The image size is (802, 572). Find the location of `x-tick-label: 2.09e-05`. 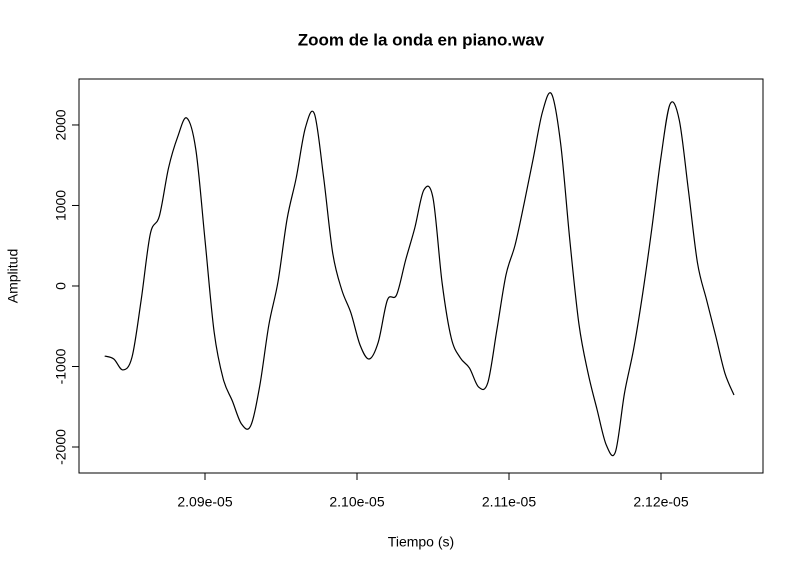

x-tick-label: 2.09e-05 is located at coordinates (204, 502).